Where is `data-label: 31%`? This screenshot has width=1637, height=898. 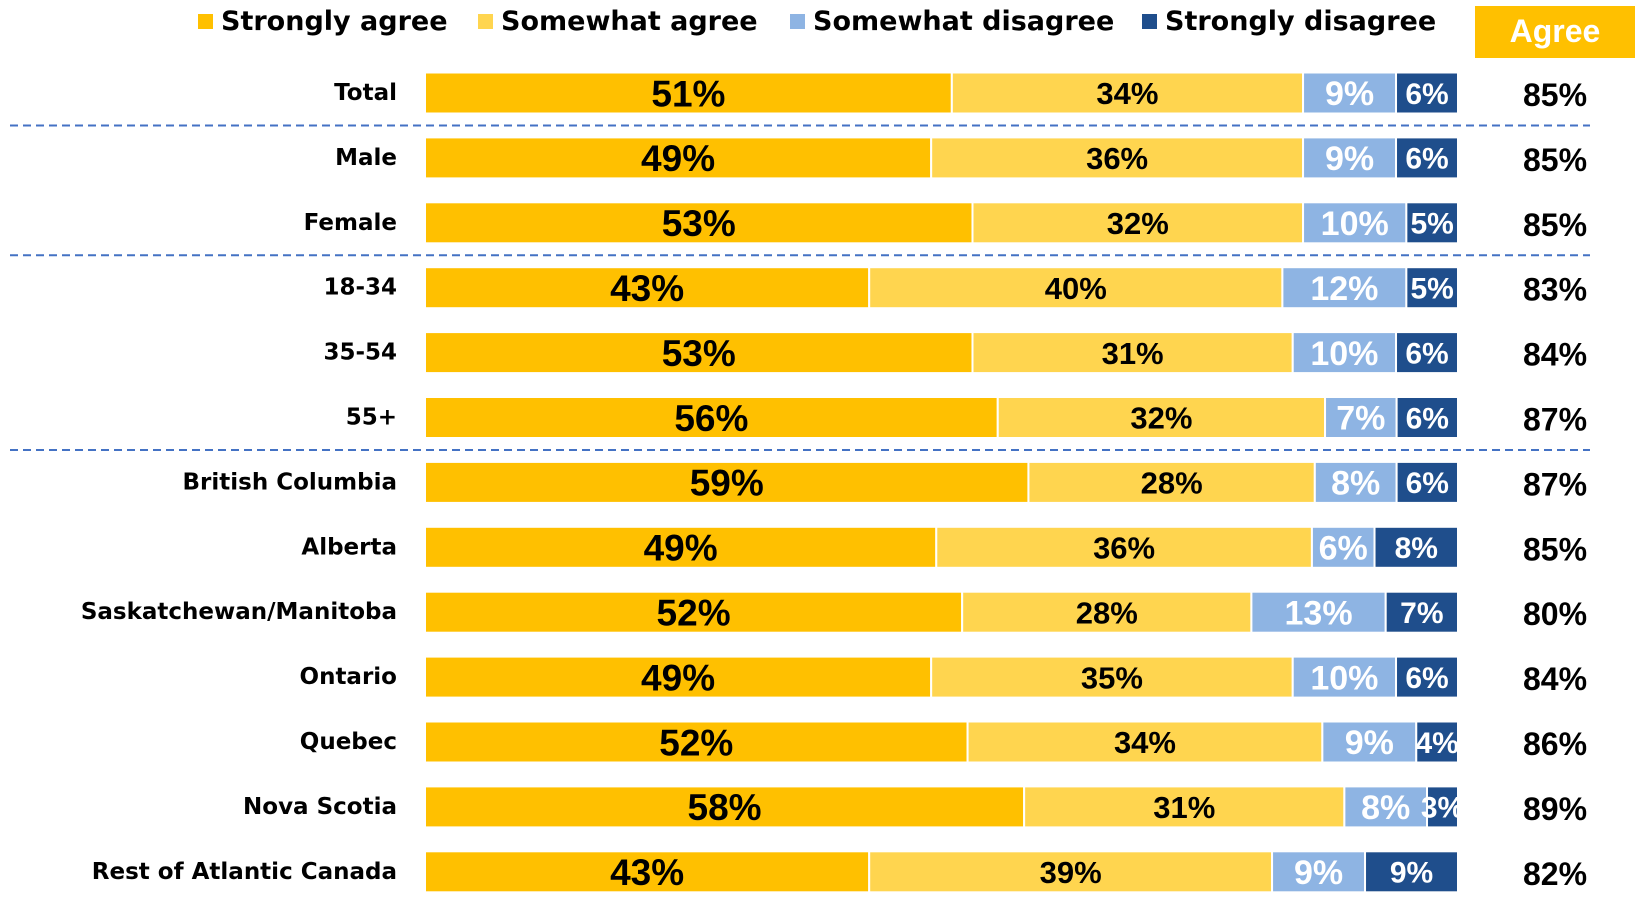
data-label: 31% is located at coordinates (1133, 353).